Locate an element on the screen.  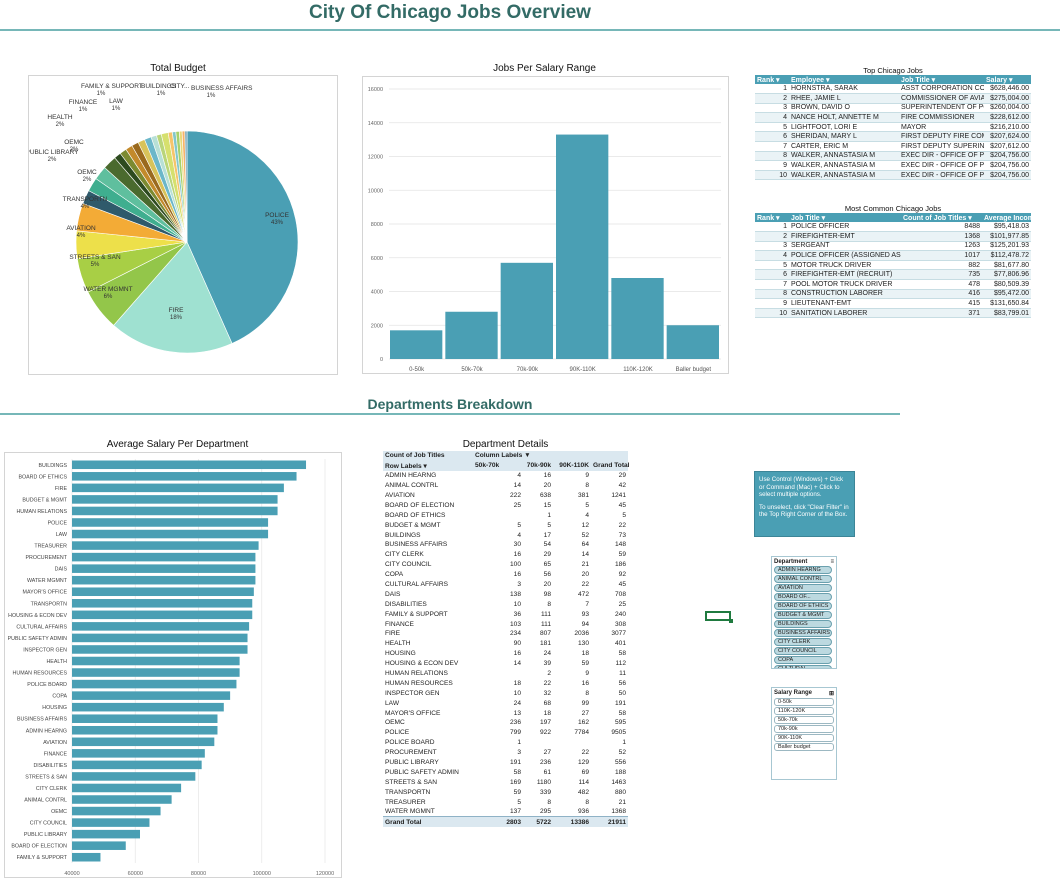
pivot-row: DAIS 138 98 472 708 is located at coordinates (505, 594).